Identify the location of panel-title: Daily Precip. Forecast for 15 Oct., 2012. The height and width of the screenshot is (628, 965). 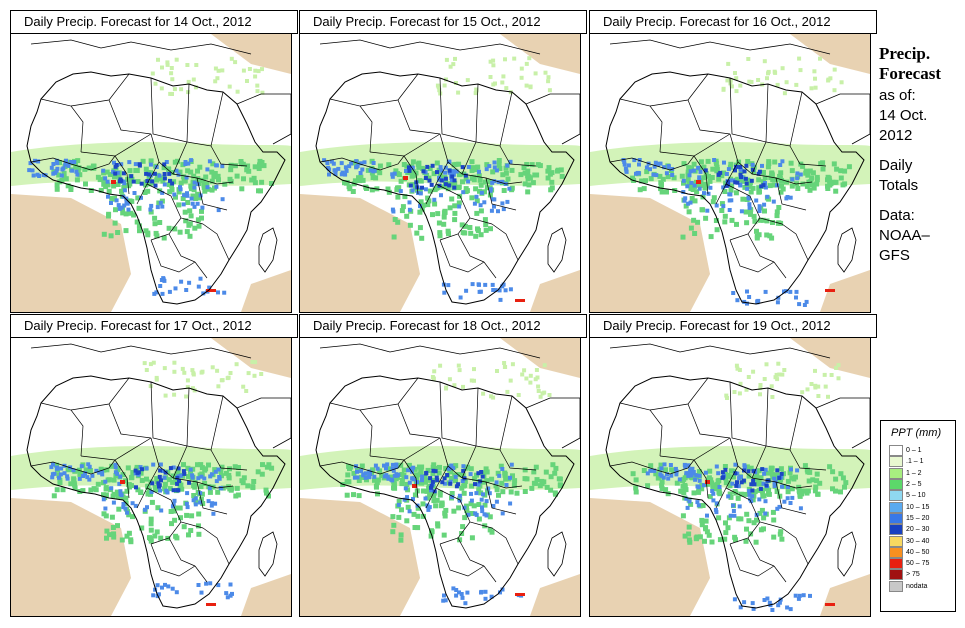
(443, 22).